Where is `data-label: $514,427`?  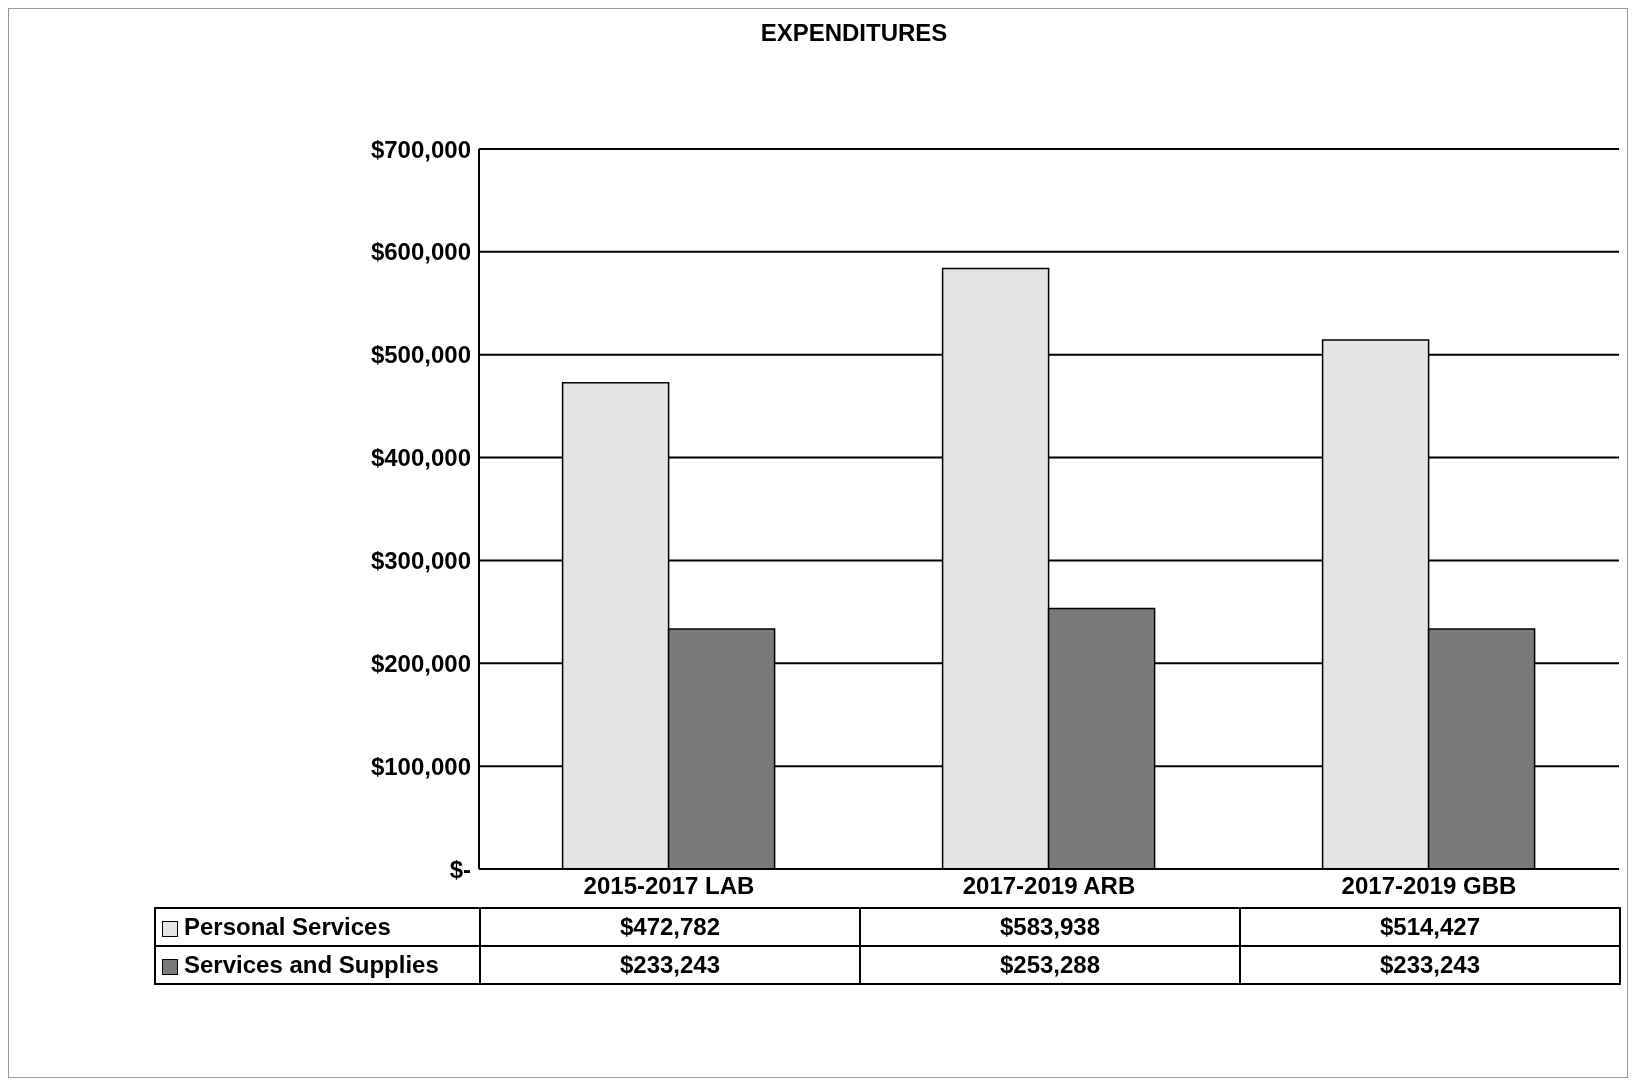
data-label: $514,427 is located at coordinates (1430, 927).